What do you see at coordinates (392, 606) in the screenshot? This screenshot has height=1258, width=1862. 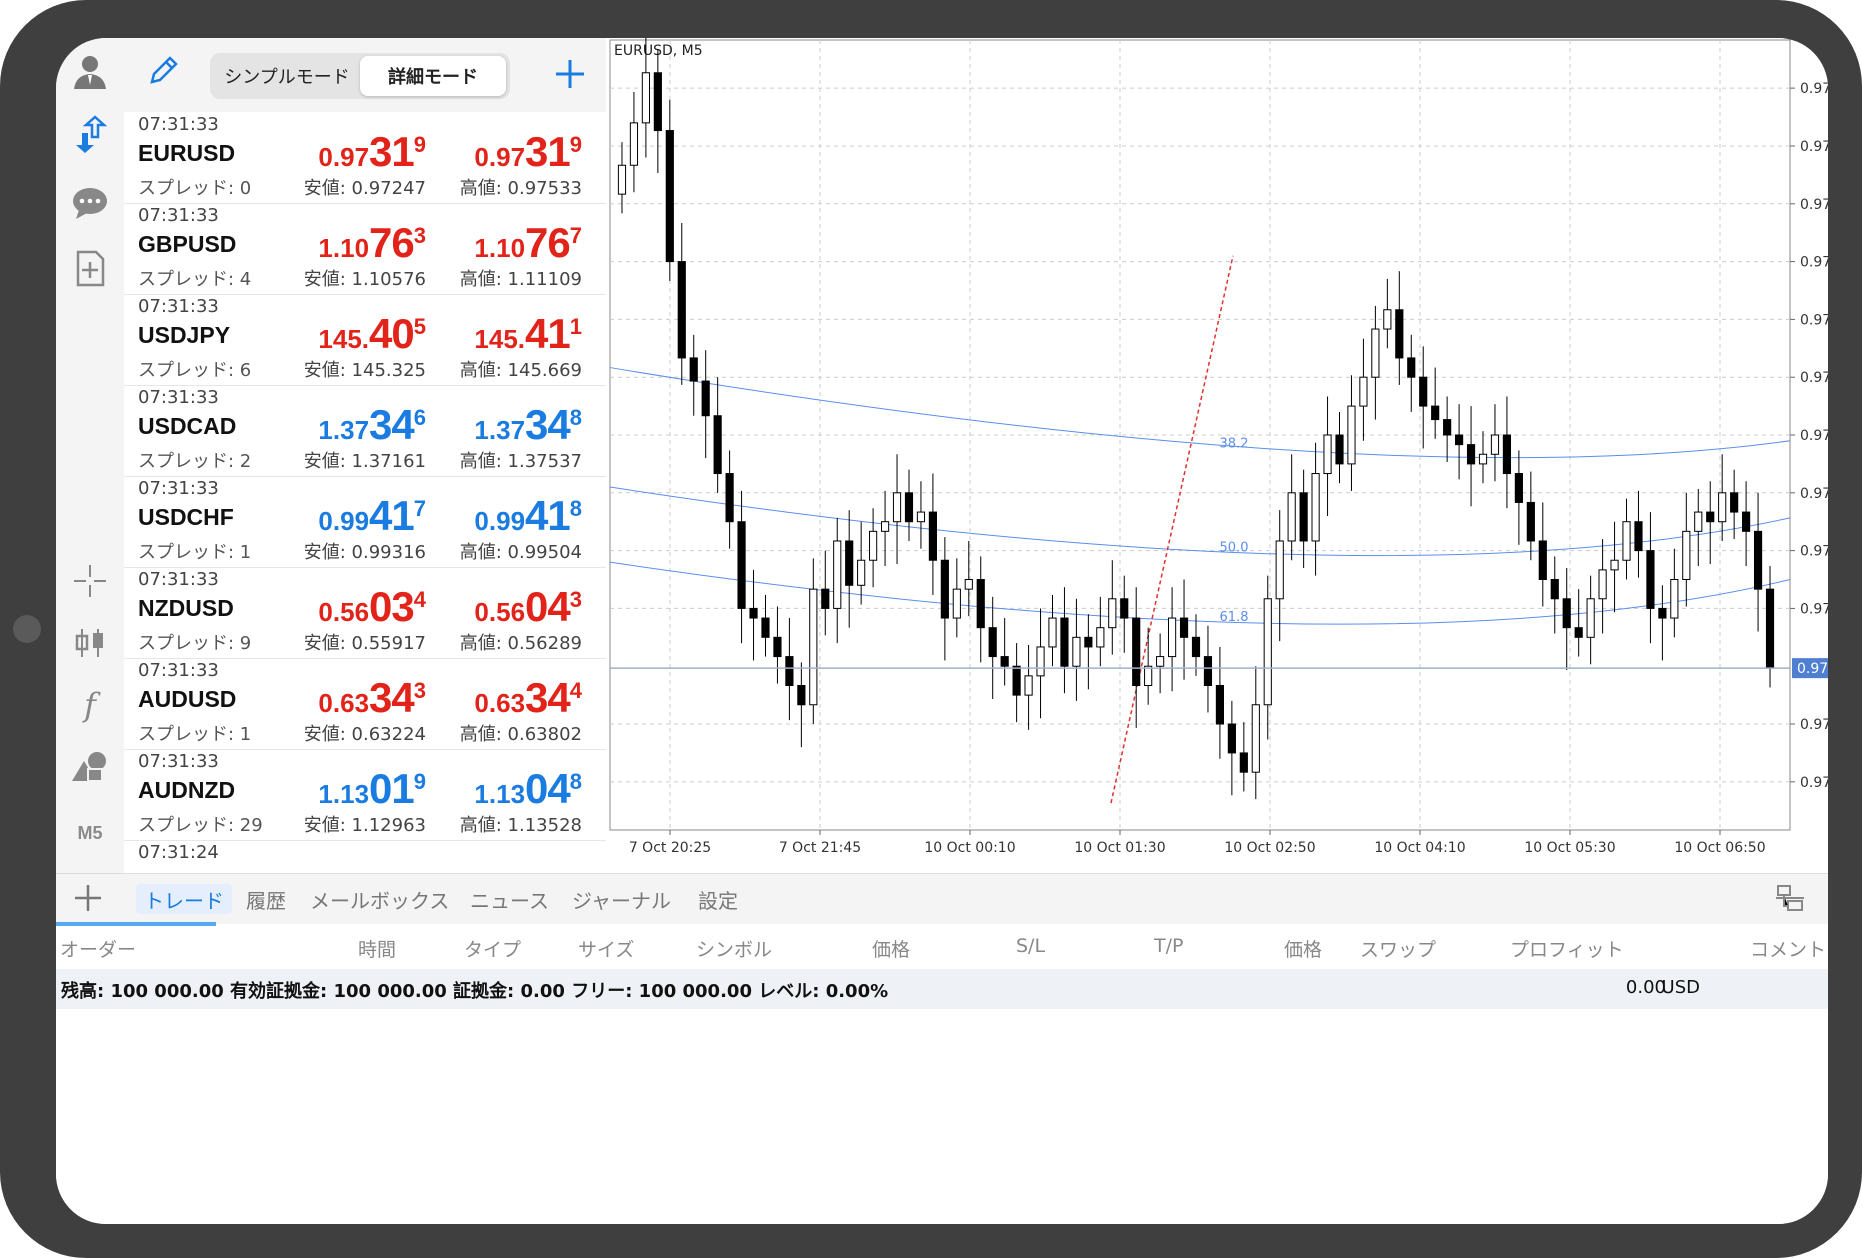 I see `bid-big: 03` at bounding box center [392, 606].